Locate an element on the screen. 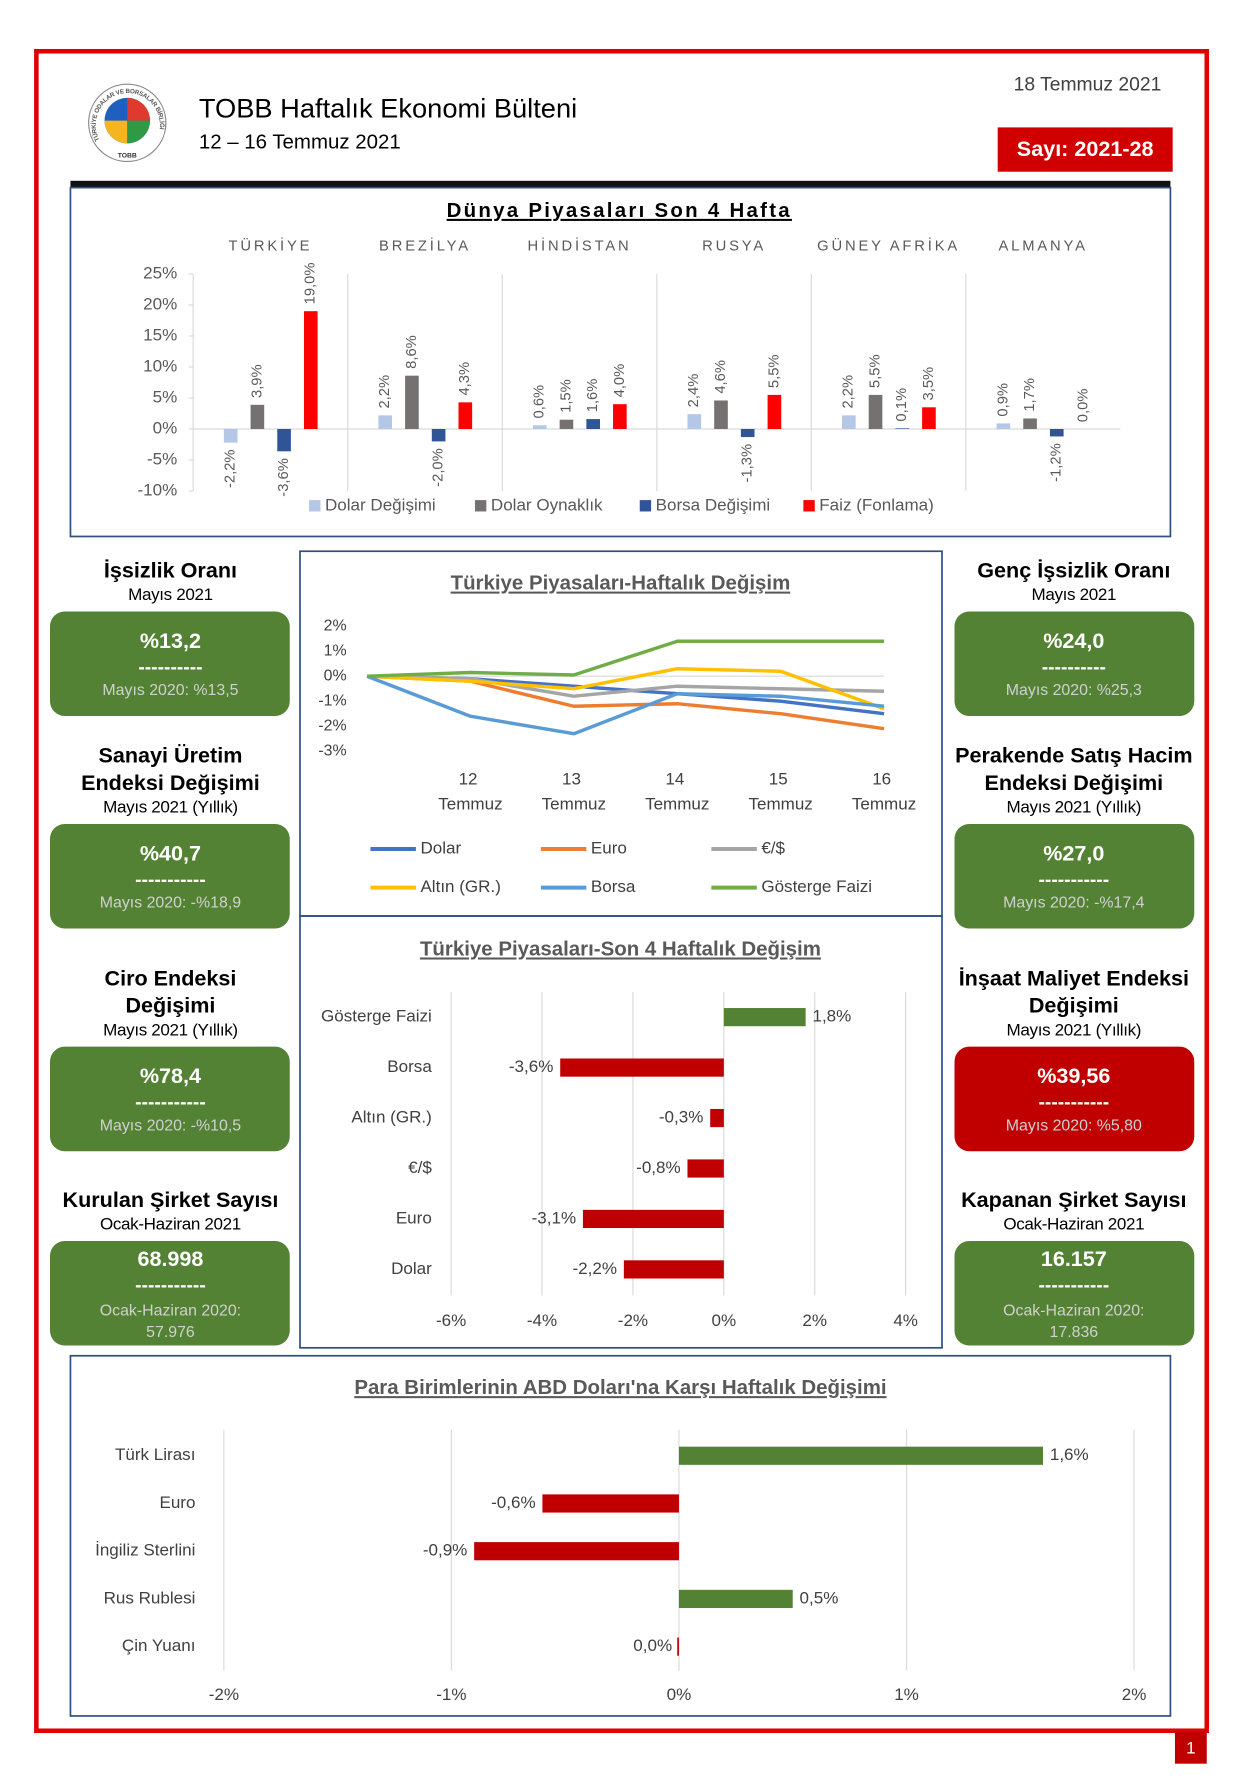 The width and height of the screenshot is (1242, 1782). y-tick-label: 20% is located at coordinates (160, 303).